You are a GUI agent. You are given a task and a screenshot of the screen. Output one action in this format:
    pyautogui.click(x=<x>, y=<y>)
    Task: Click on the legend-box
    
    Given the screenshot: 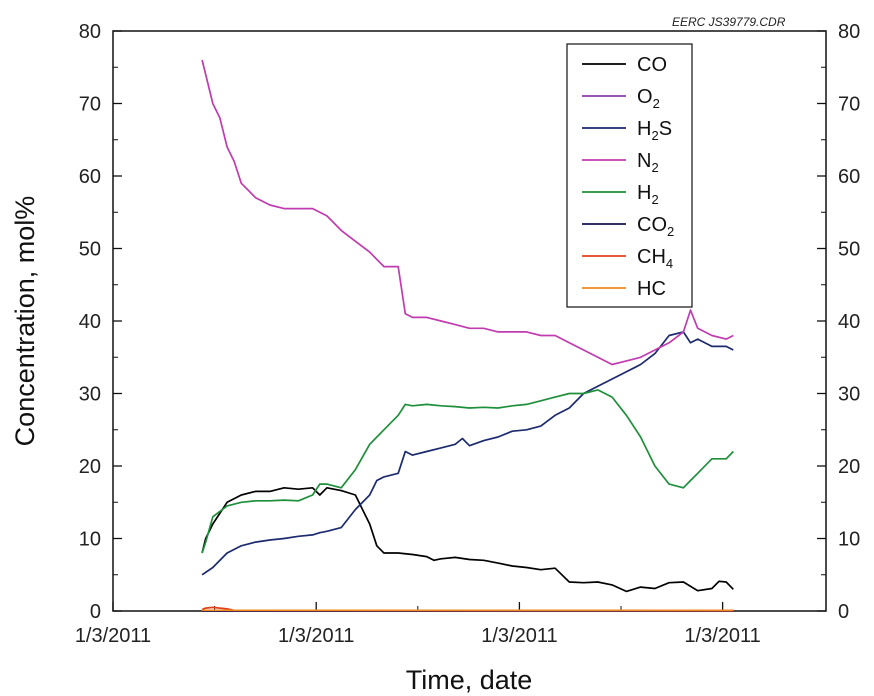 What is the action you would take?
    pyautogui.click(x=629, y=175)
    